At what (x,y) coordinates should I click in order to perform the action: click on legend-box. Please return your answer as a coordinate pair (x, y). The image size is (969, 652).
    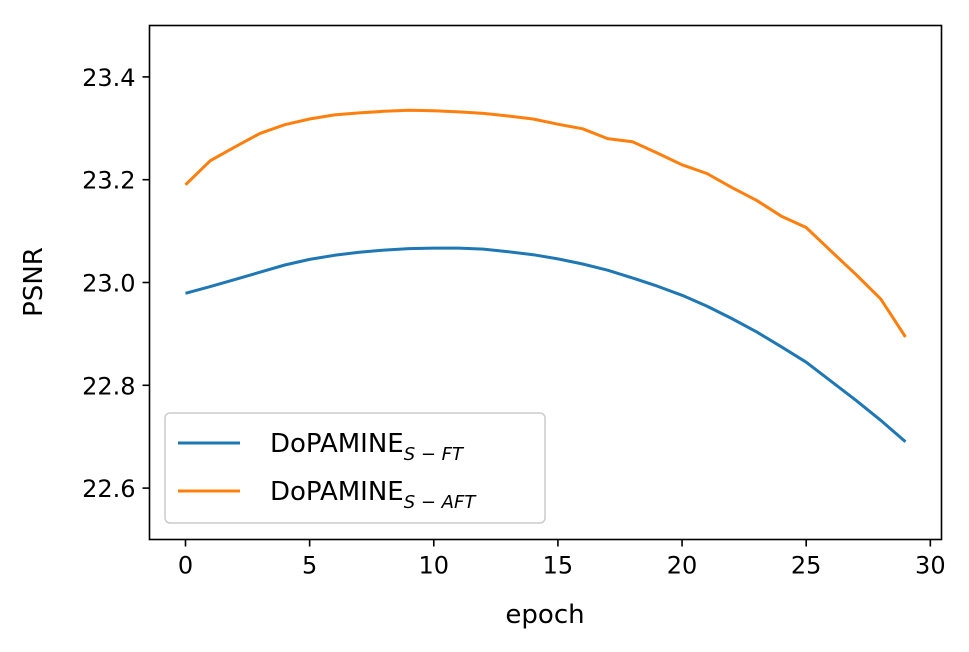
    Looking at the image, I should click on (355, 468).